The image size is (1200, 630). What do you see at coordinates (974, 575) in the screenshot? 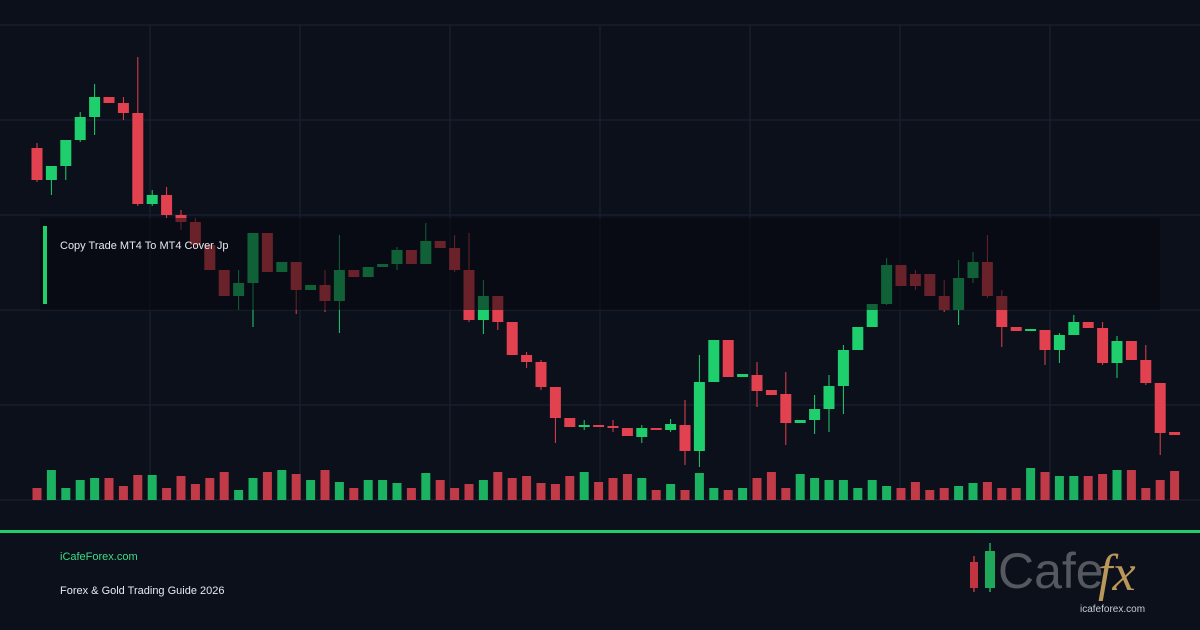
I see `logo-candle` at bounding box center [974, 575].